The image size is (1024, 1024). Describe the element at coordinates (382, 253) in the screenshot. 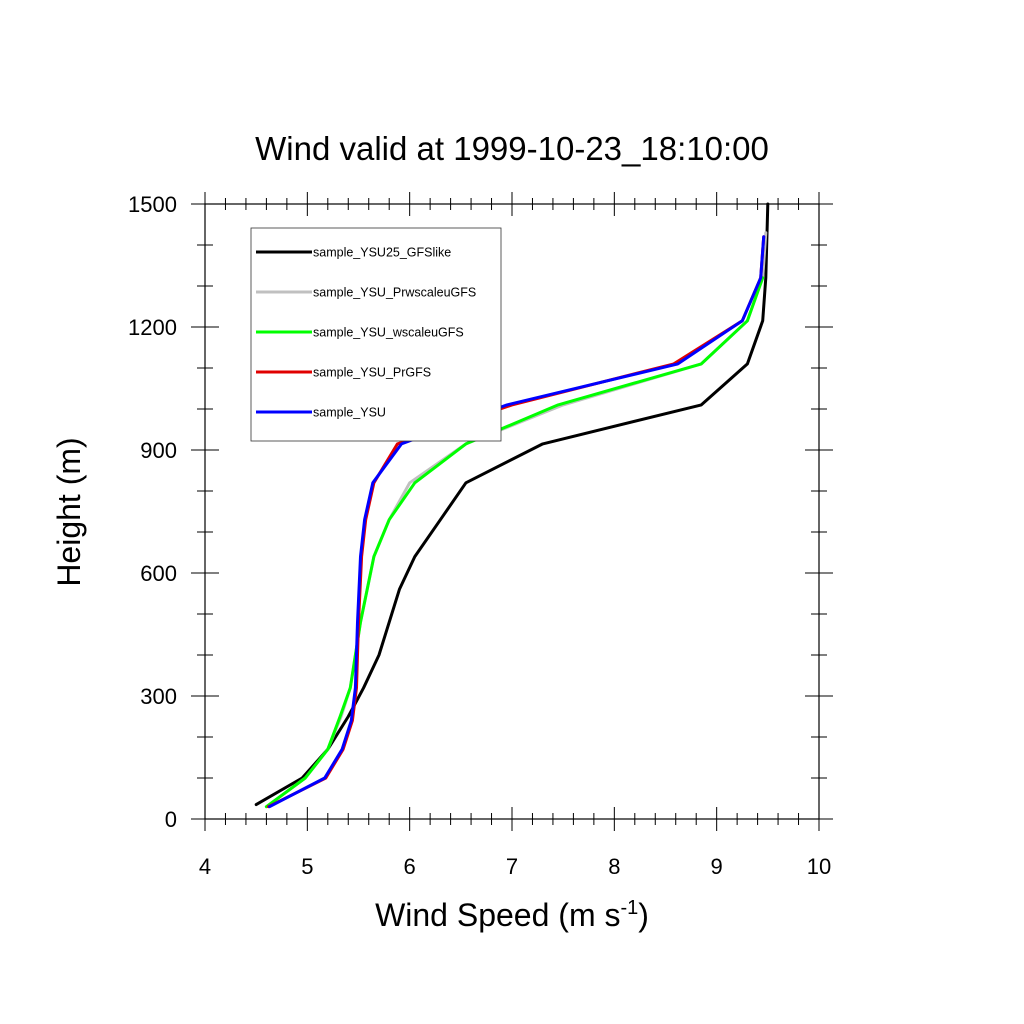

I see `legend-label-1: sample_YSU25_GFSlike` at that location.